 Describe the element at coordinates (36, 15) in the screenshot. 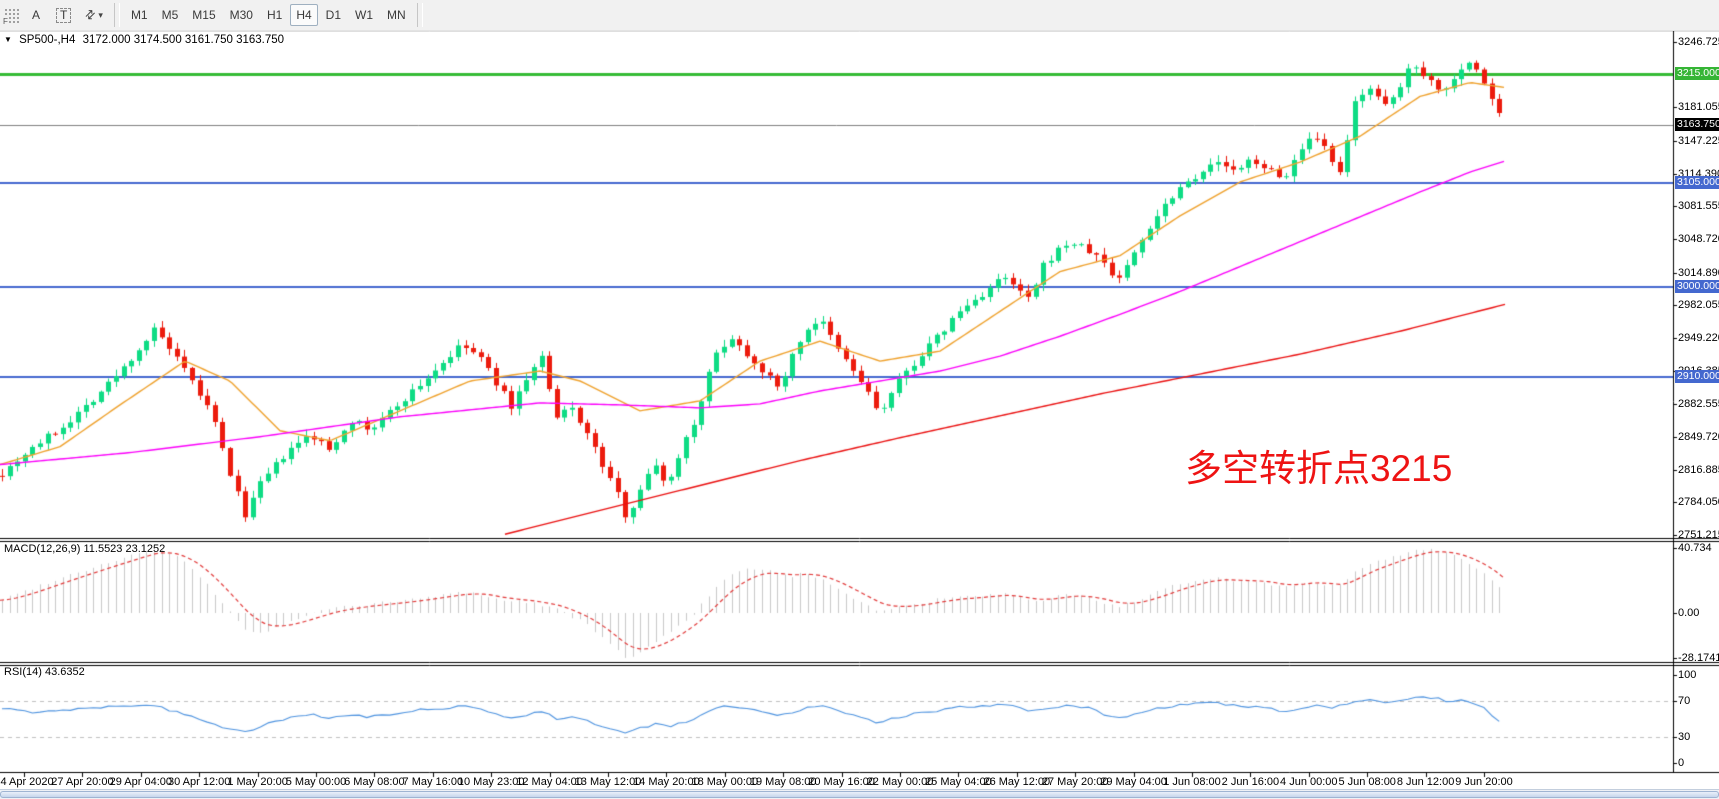

I see `text-tool-button: A` at that location.